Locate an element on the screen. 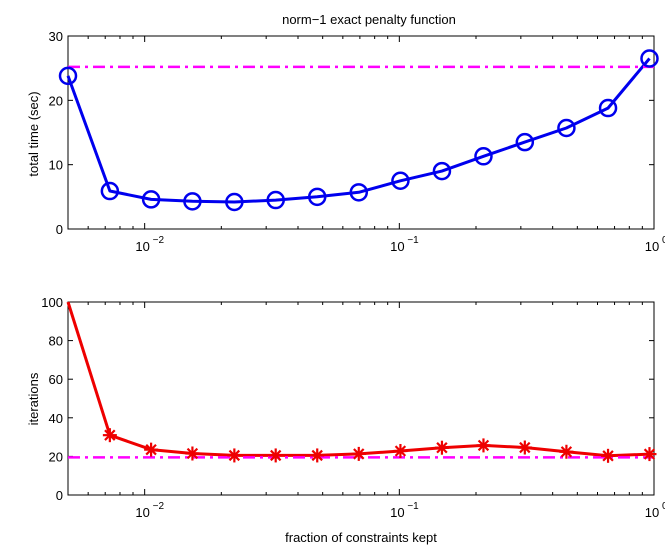 Image resolution: width=665 pixels, height=549 pixels. bottom-chart-xlabel: fraction of constraints kept is located at coordinates (361, 537).